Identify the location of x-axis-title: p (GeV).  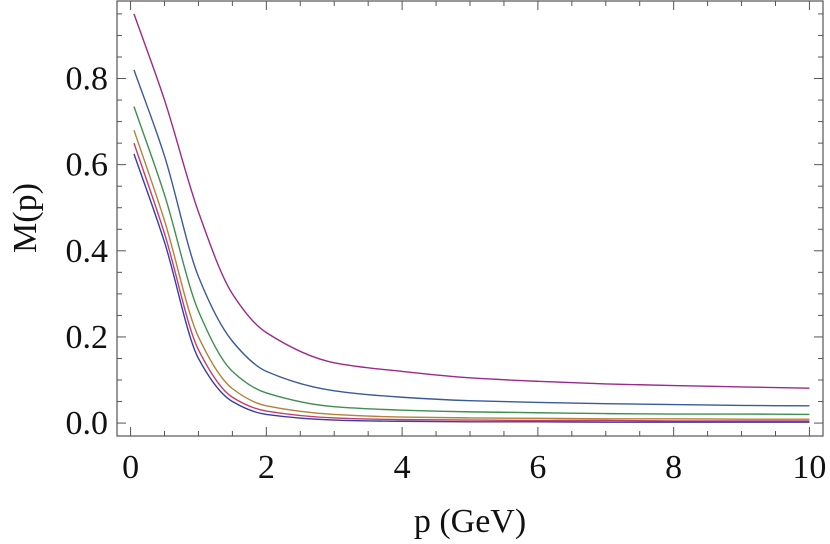
(470, 521).